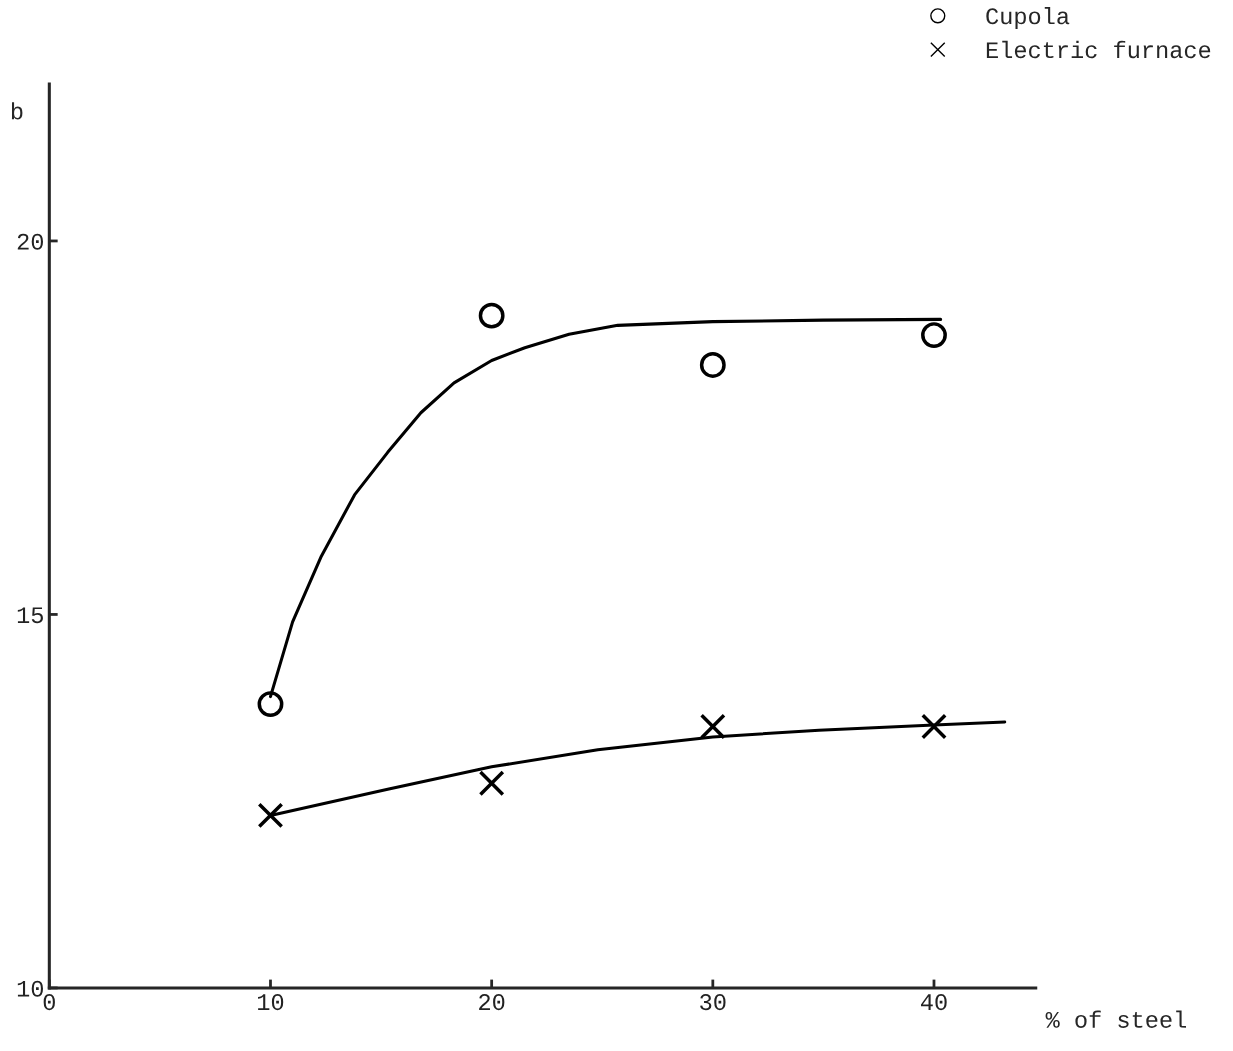 Image resolution: width=1233 pixels, height=1051 pixels. I want to click on x-axis-title: % of steel, so click(1115, 1019).